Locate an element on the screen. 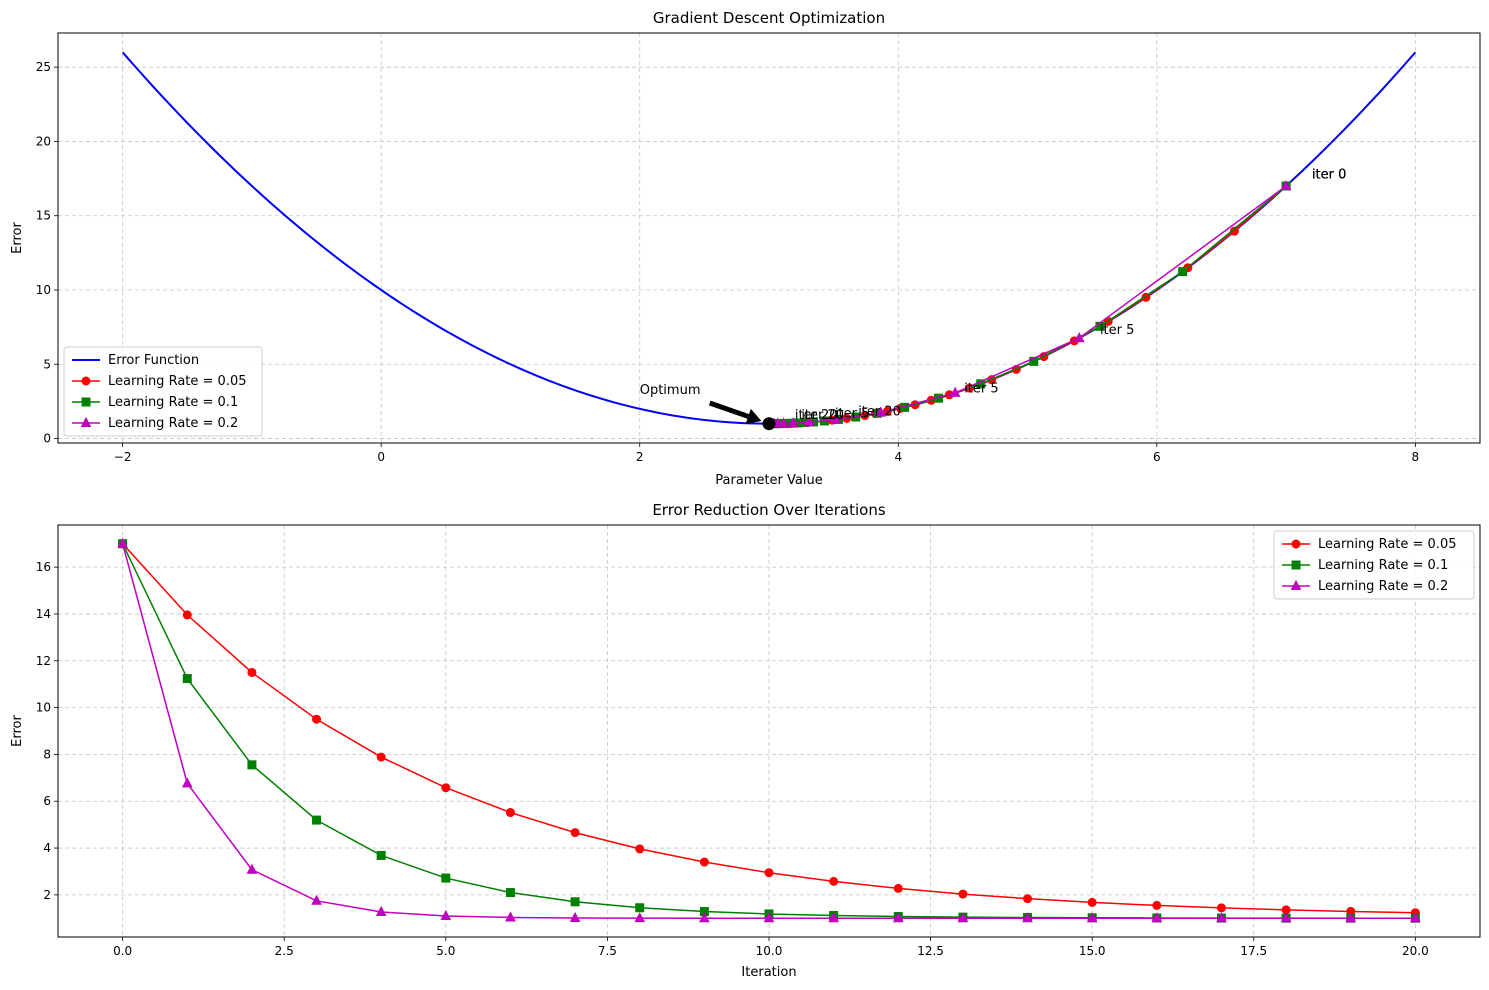 The height and width of the screenshot is (990, 1489). x-tick-label: 2 is located at coordinates (640, 457).